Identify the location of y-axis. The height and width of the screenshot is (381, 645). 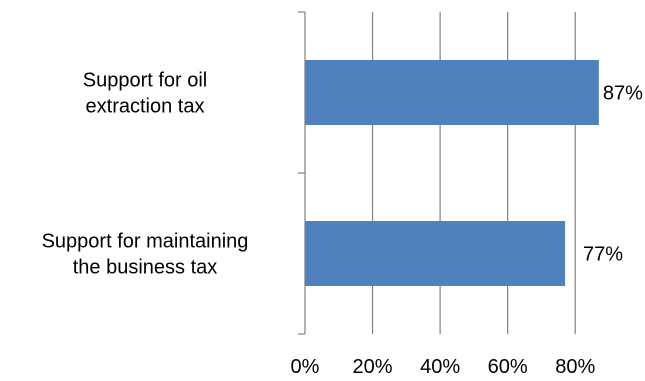
(302, 173).